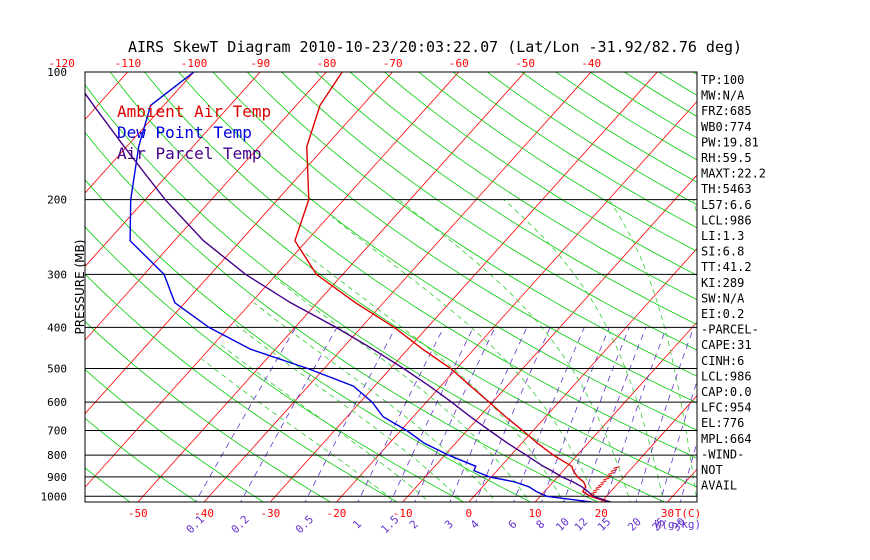  What do you see at coordinates (57, 402) in the screenshot?
I see `pressure-tick-label: 600` at bounding box center [57, 402].